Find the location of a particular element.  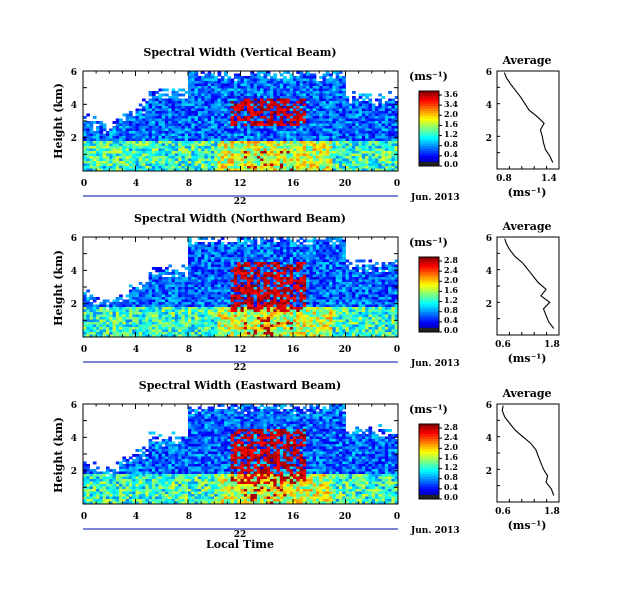

panel-1-cb-swatch is located at coordinates (429, 155).